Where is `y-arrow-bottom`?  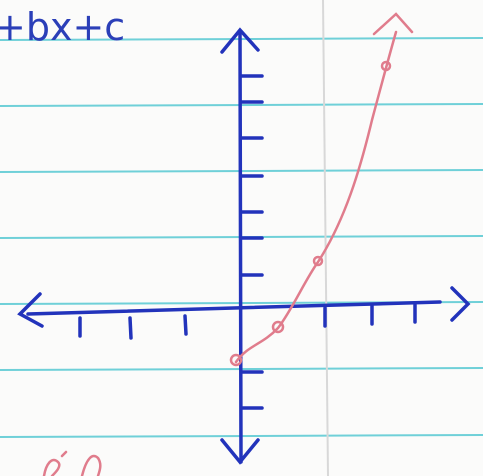 y-arrow-bottom is located at coordinates (240, 451).